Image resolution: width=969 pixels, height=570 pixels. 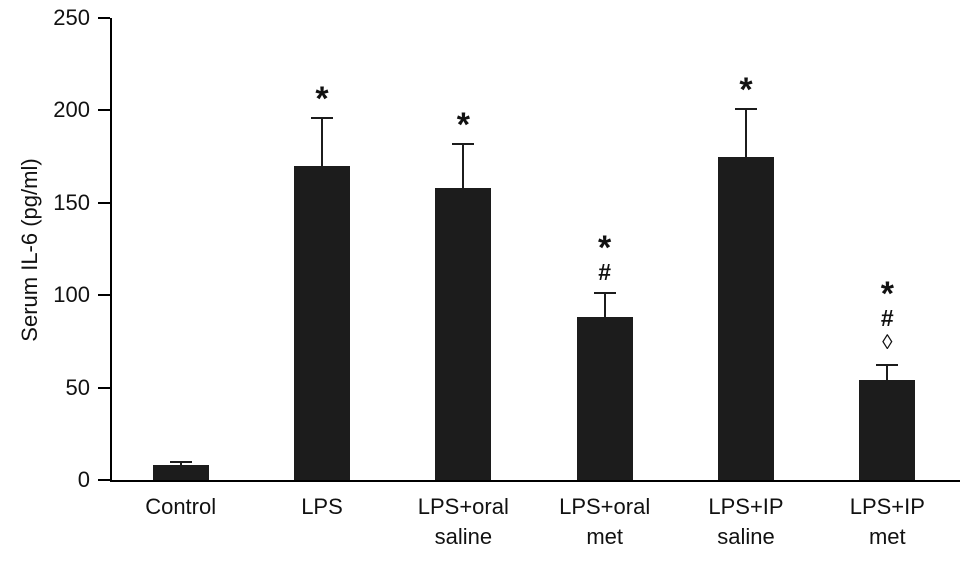 What do you see at coordinates (745, 522) in the screenshot?
I see `x-category-label: LPS+IP saline` at bounding box center [745, 522].